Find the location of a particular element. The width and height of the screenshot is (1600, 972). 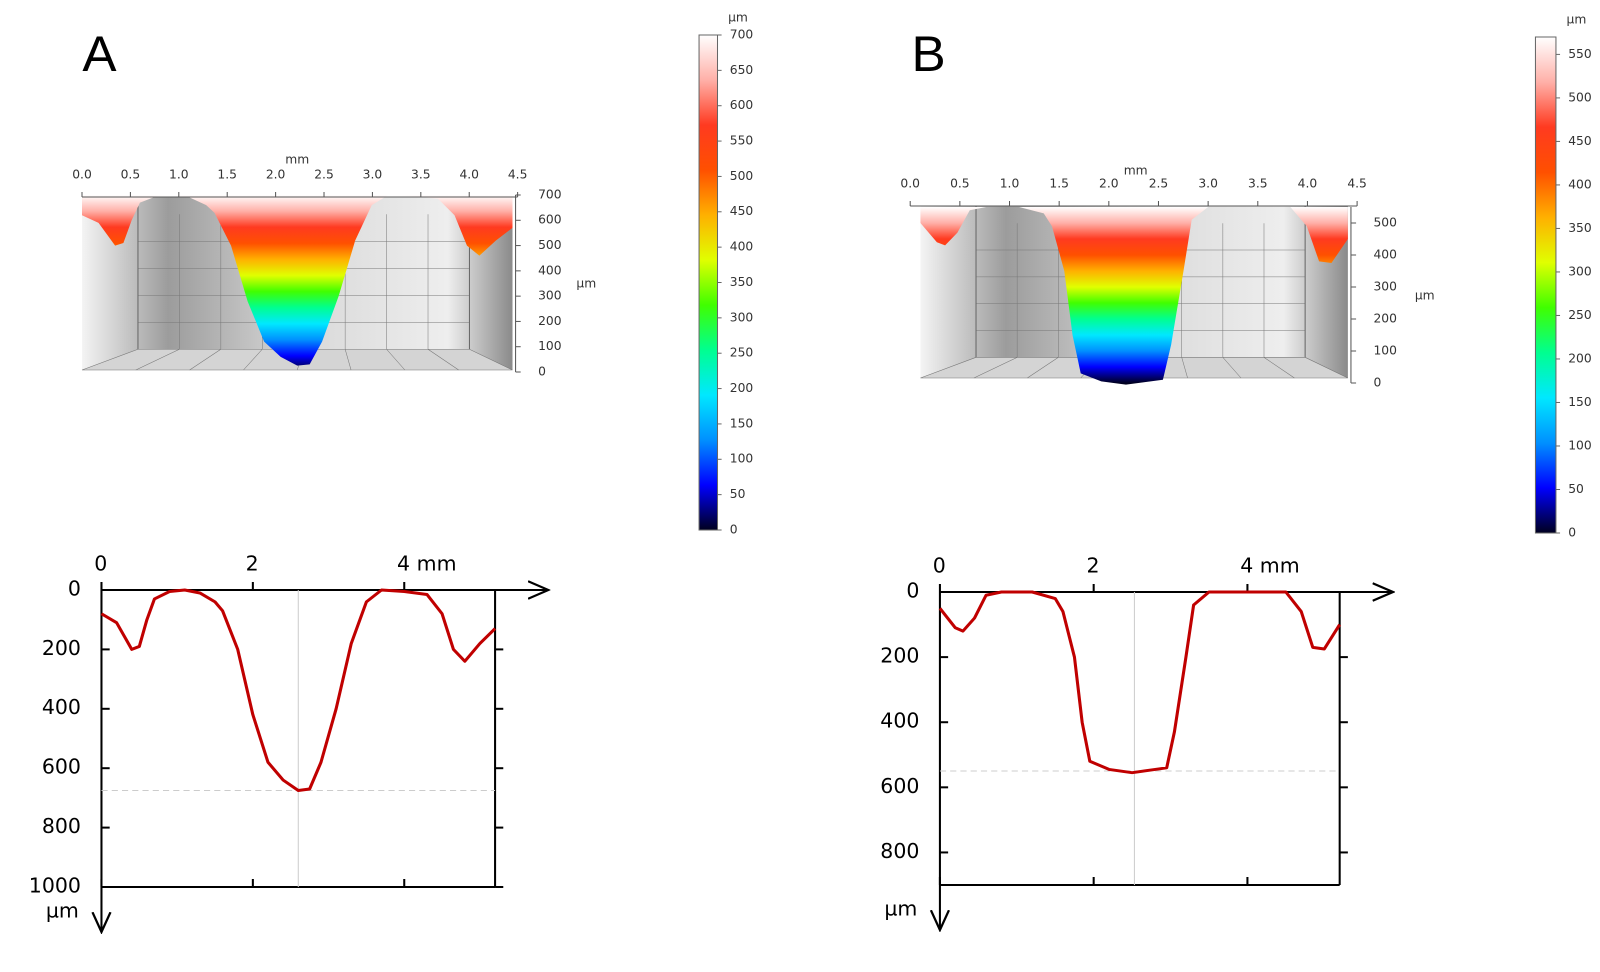

colorbar-tick-label: 200 is located at coordinates (1579, 359).